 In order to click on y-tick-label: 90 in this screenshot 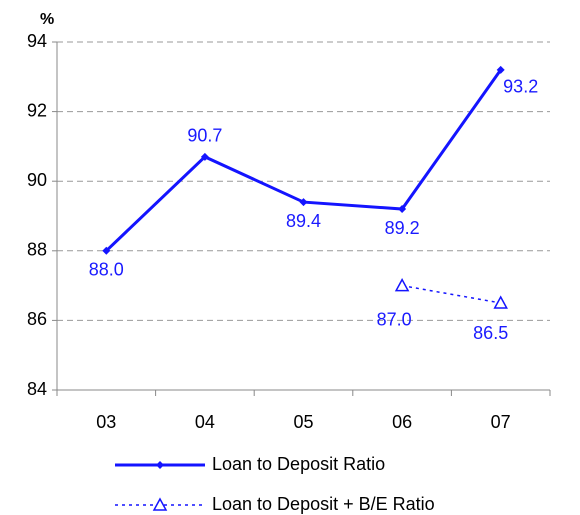, I will do `click(37, 180)`.